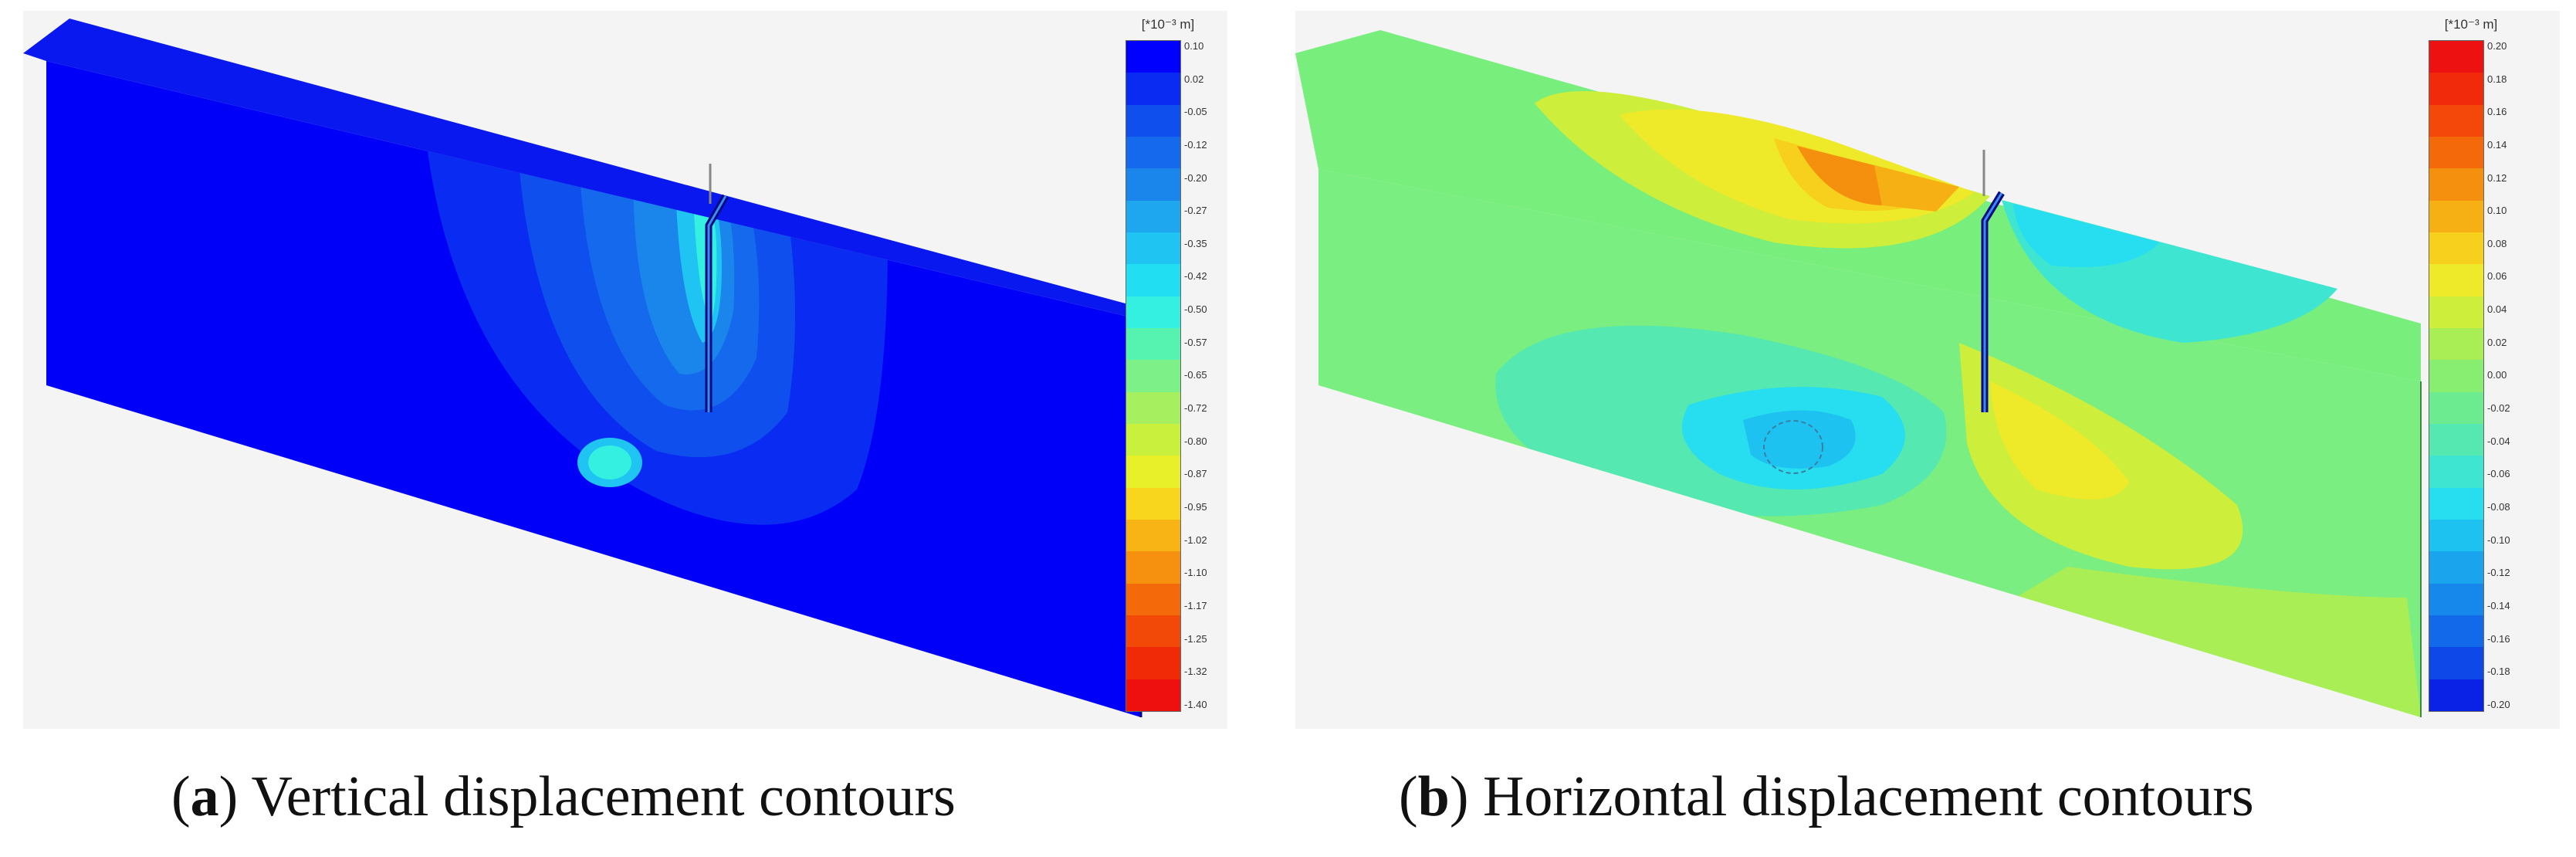 The height and width of the screenshot is (857, 2576). Describe the element at coordinates (2498, 474) in the screenshot. I see `scale-tick-label: -0.06` at that location.